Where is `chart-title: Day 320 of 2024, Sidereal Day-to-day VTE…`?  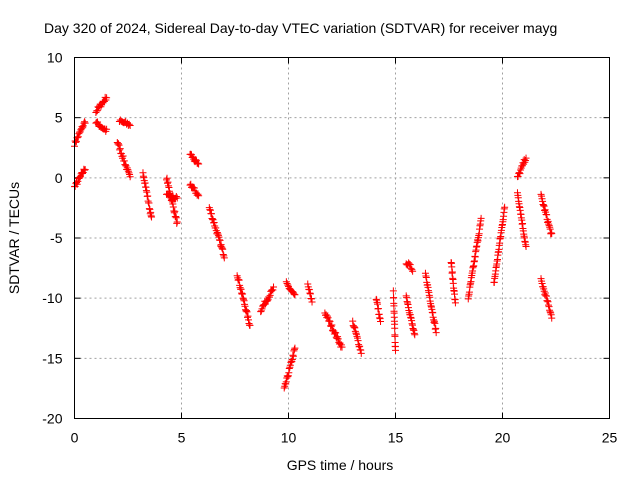
chart-title: Day 320 of 2024, Sidereal Day-to-day VTE… is located at coordinates (300, 28).